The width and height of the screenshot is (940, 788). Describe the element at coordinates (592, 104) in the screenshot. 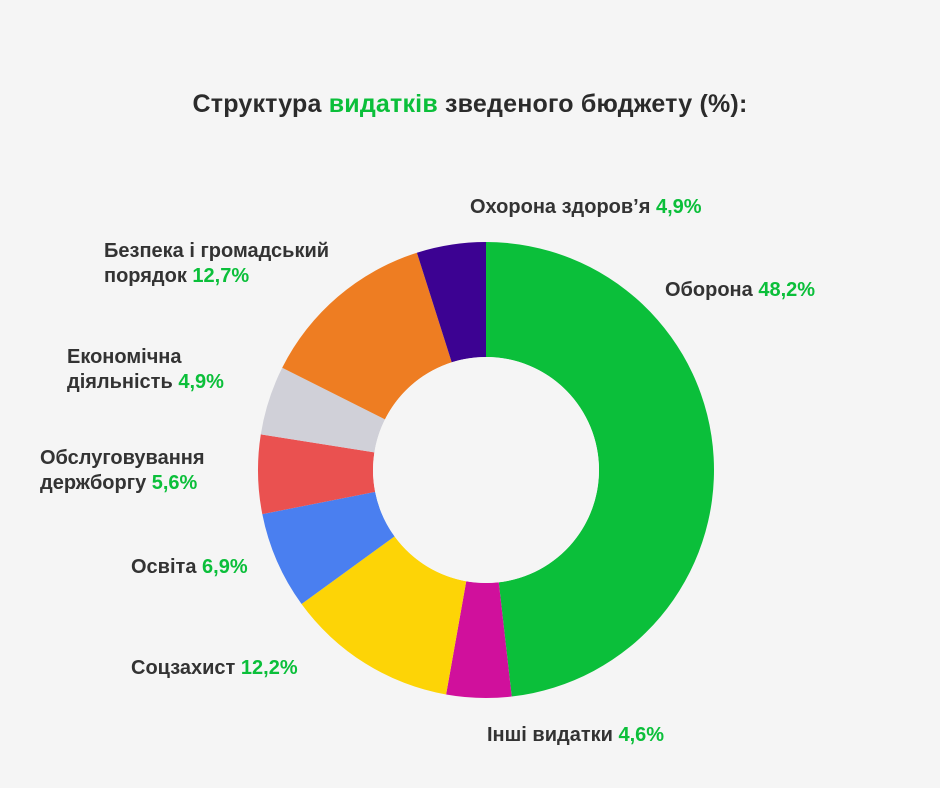

I see `title-suffix: зведеного бюджету (%):` at that location.